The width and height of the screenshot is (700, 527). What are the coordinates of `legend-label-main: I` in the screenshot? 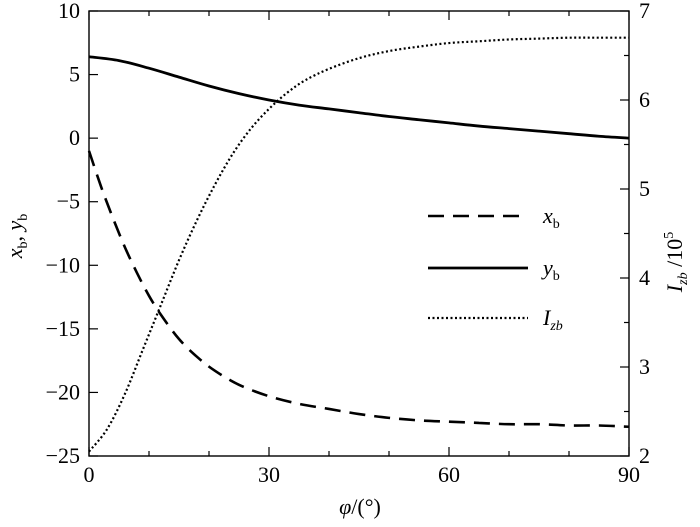 It's located at (547, 317).